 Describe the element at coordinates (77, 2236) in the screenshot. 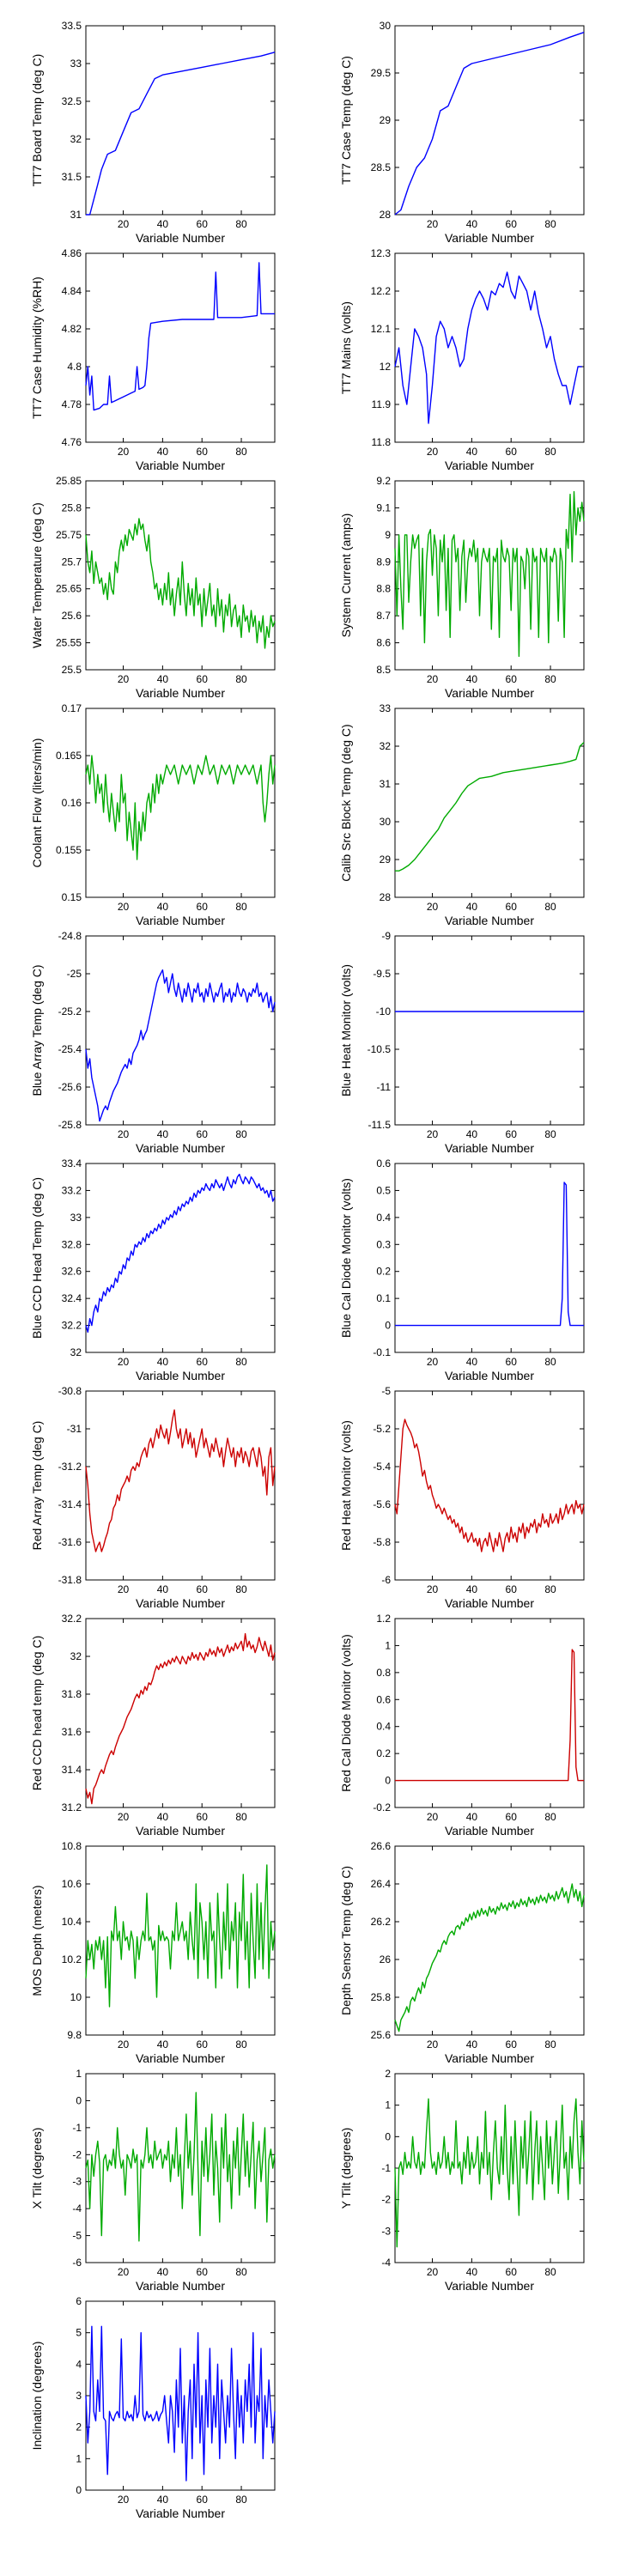

I see `y-tick-label: -5` at that location.